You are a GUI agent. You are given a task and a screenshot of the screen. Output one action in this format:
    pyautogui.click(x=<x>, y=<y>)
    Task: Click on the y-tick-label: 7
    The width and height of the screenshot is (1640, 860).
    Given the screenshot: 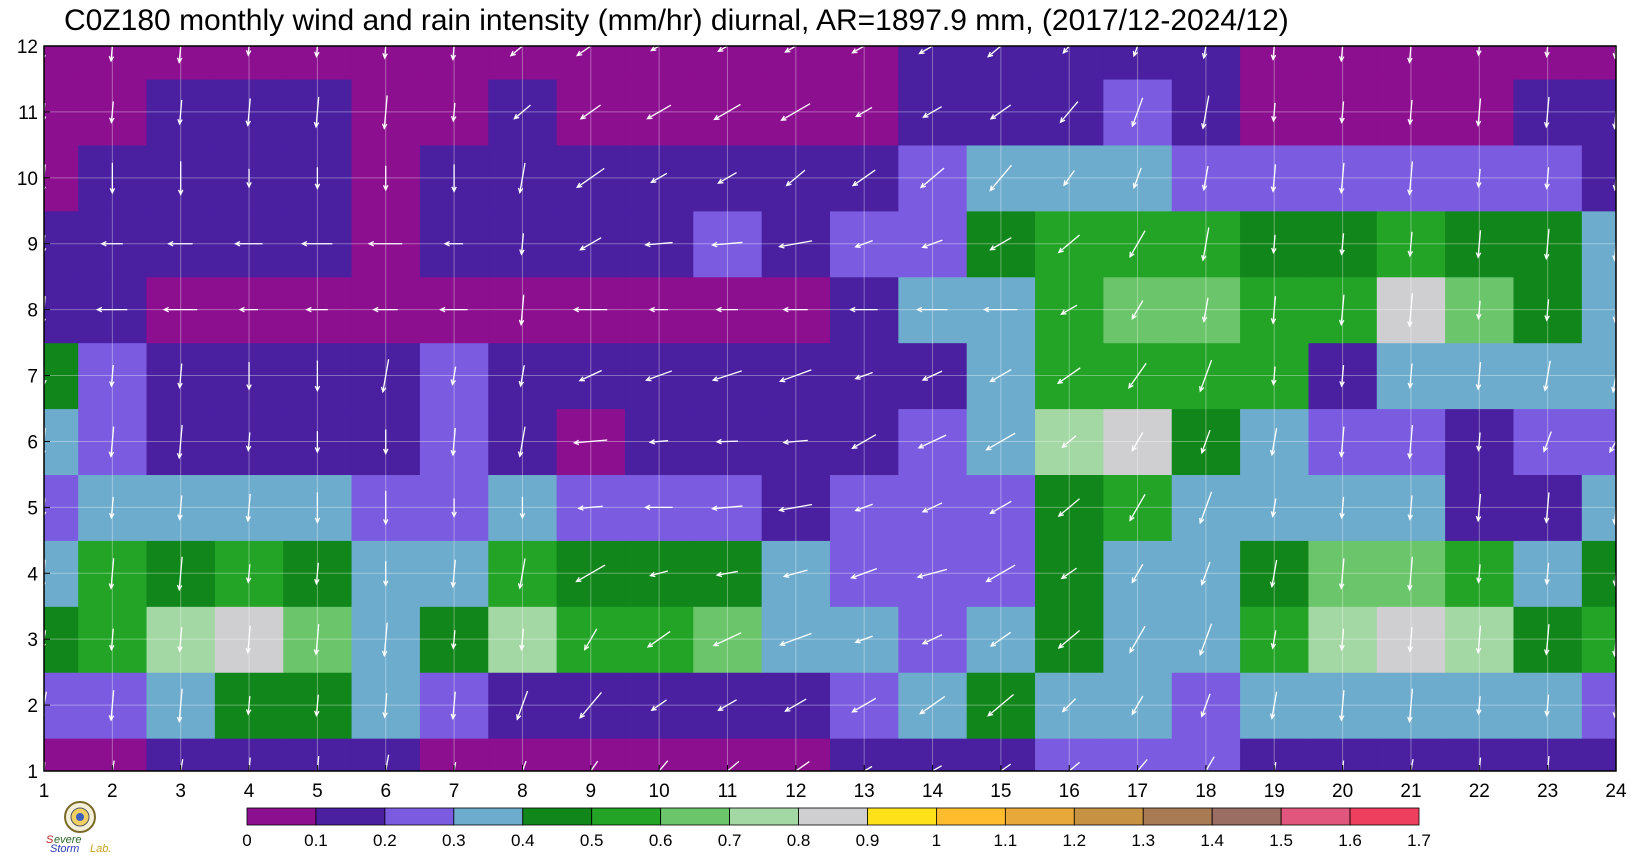 What is the action you would take?
    pyautogui.click(x=32, y=377)
    